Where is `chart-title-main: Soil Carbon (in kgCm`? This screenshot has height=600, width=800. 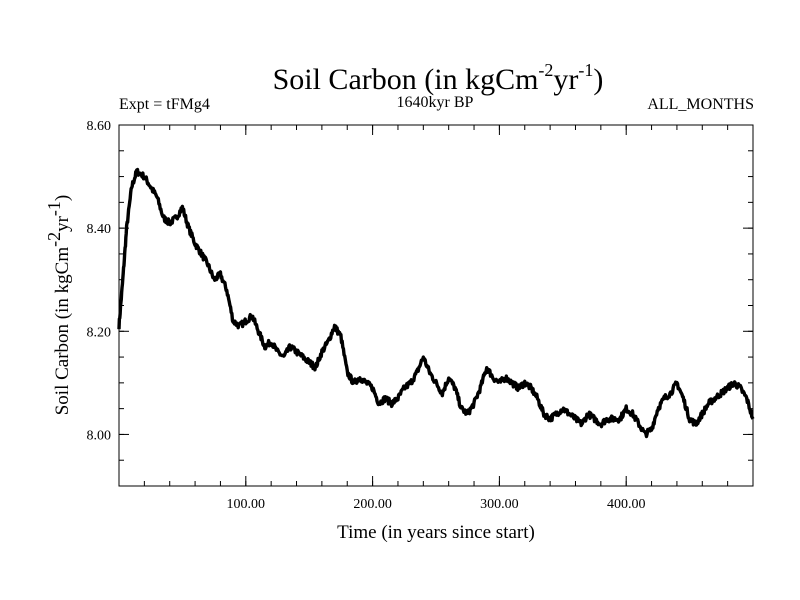
chart-title-main: Soil Carbon (in kgCm is located at coordinates (406, 79).